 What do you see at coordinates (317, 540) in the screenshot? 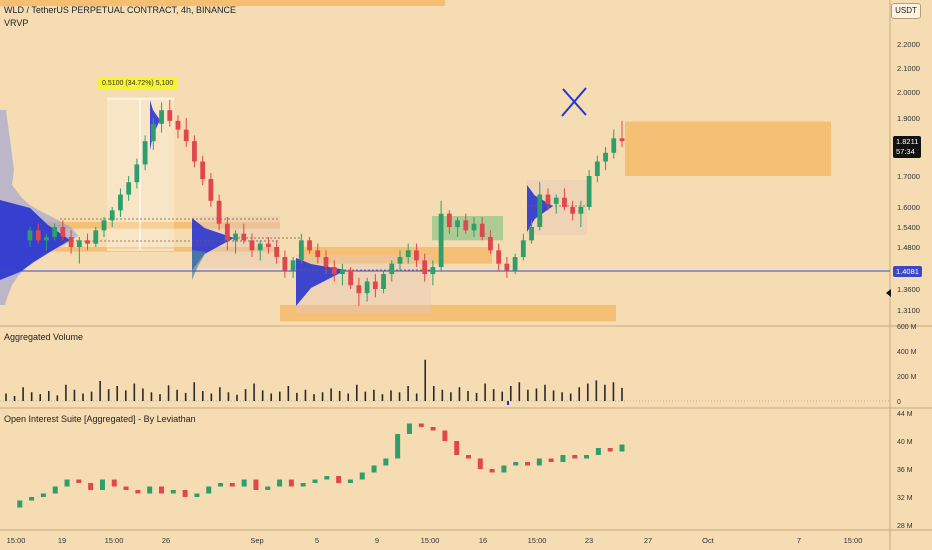
I see `time-tick-label: 5` at bounding box center [317, 540].